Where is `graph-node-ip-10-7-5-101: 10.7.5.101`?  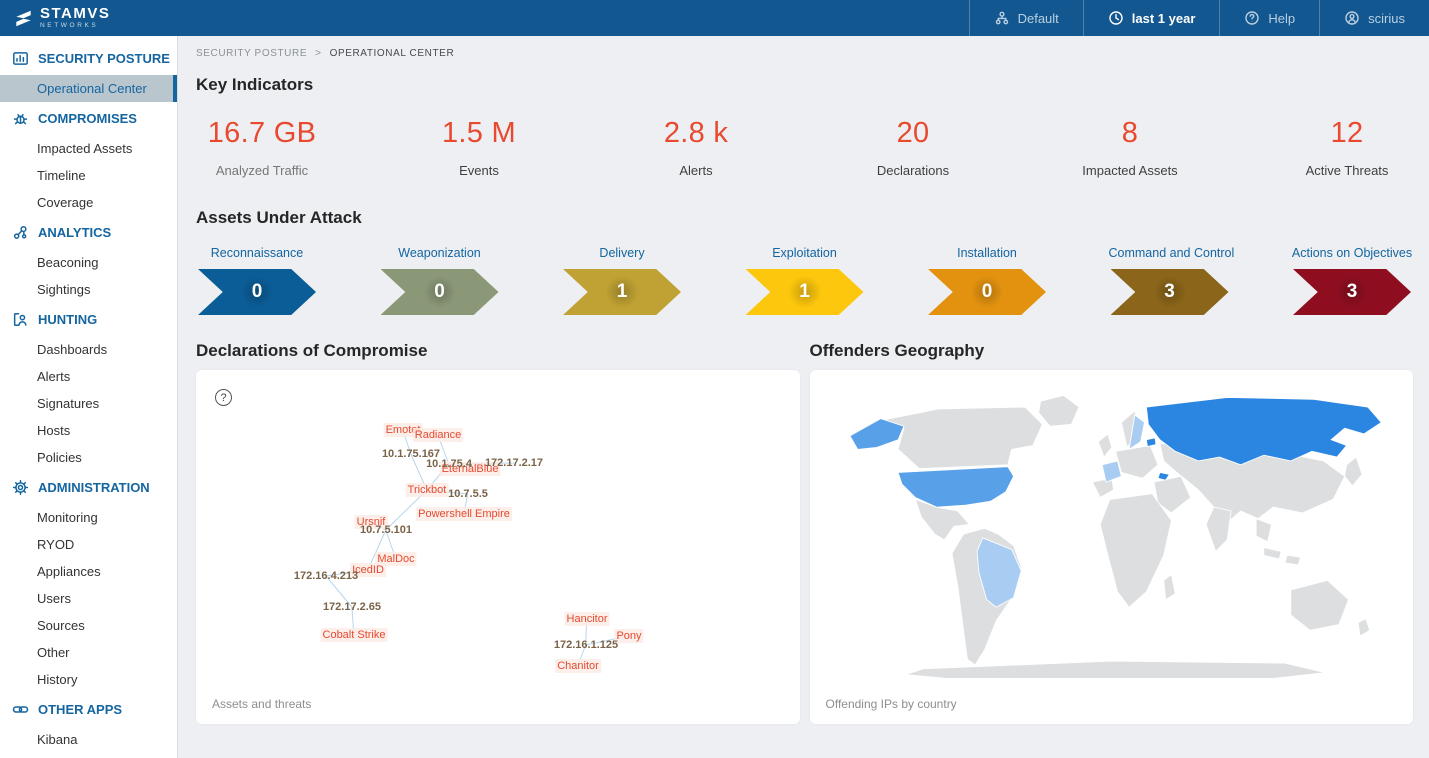 graph-node-ip-10-7-5-101: 10.7.5.101 is located at coordinates (386, 530).